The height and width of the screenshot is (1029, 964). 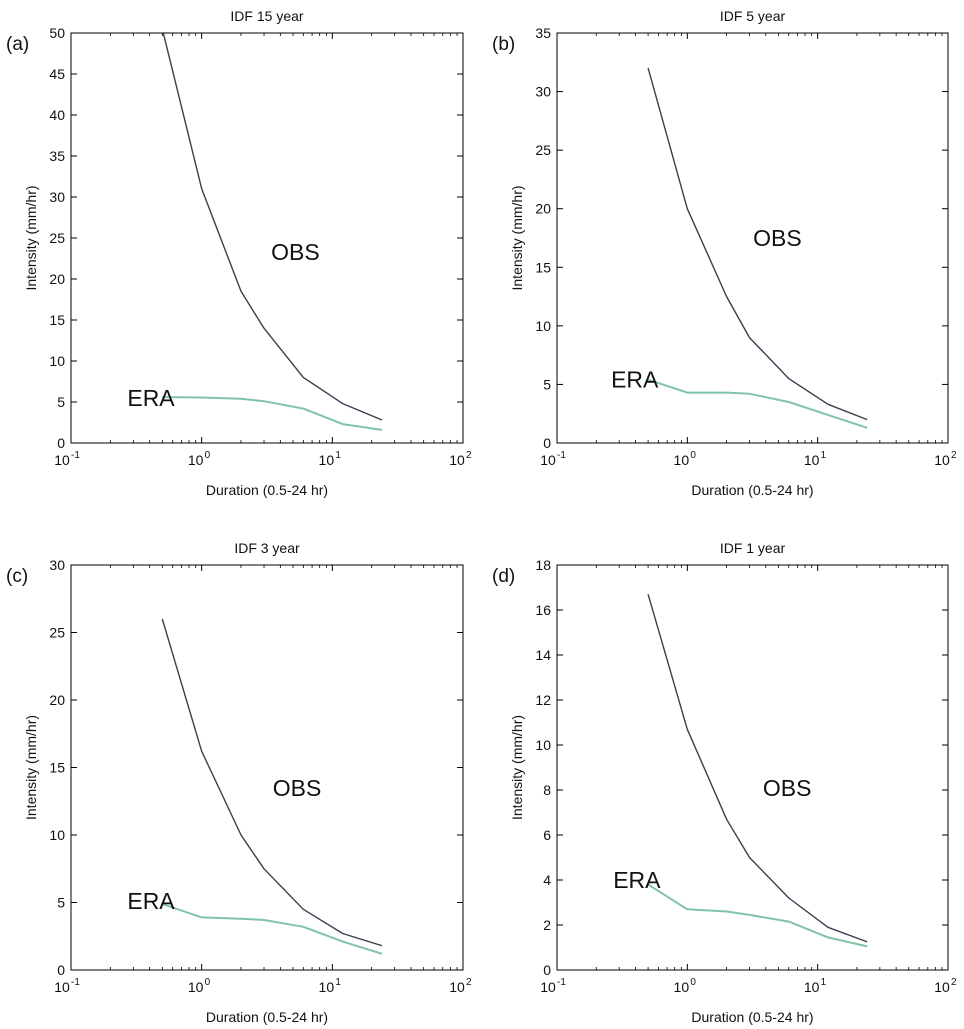 What do you see at coordinates (547, 790) in the screenshot?
I see `y-tick-label: 8` at bounding box center [547, 790].